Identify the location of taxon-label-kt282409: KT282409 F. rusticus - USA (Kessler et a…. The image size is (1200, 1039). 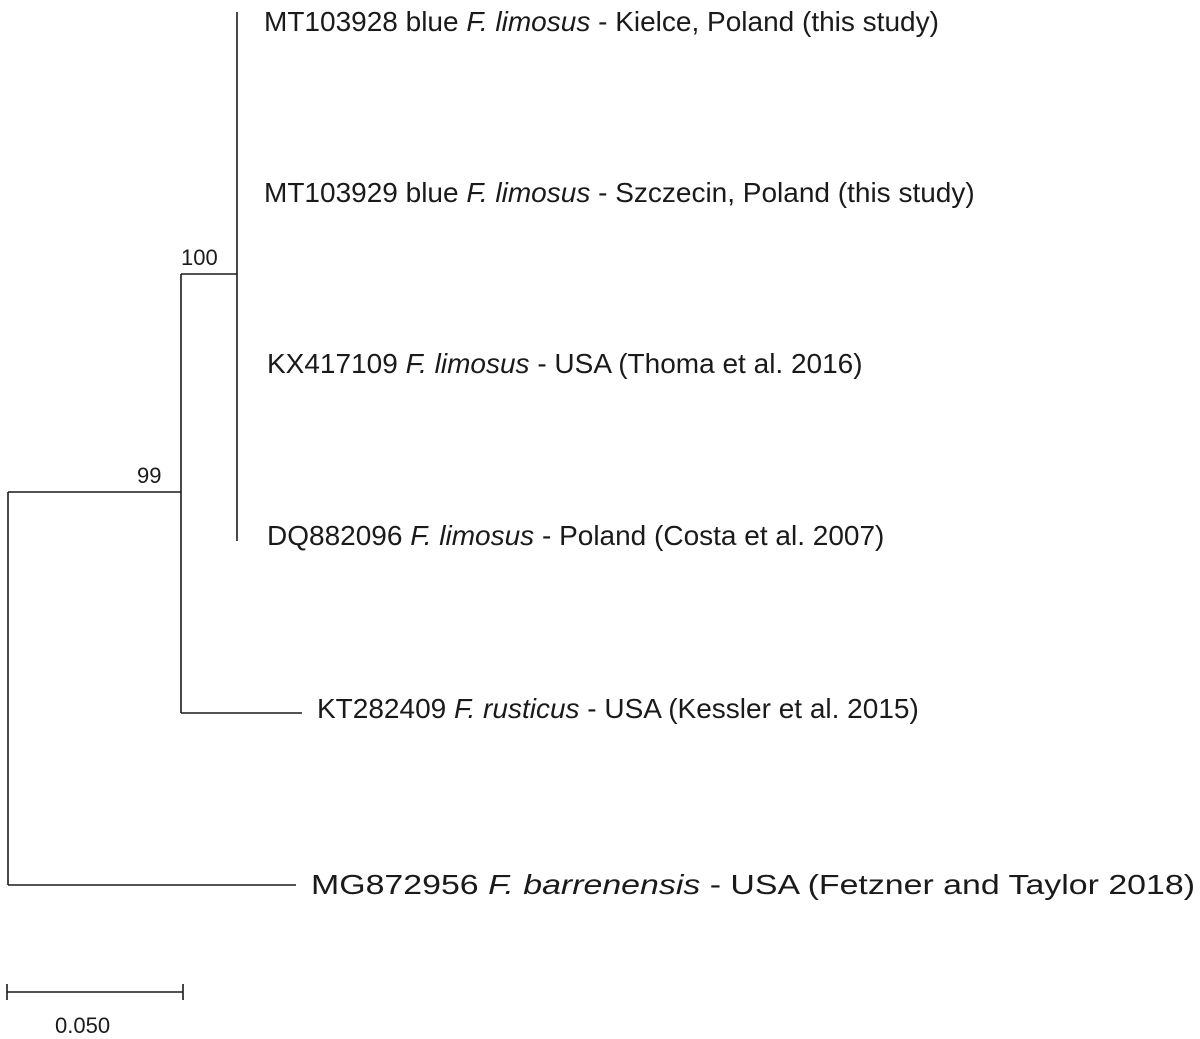
(618, 708).